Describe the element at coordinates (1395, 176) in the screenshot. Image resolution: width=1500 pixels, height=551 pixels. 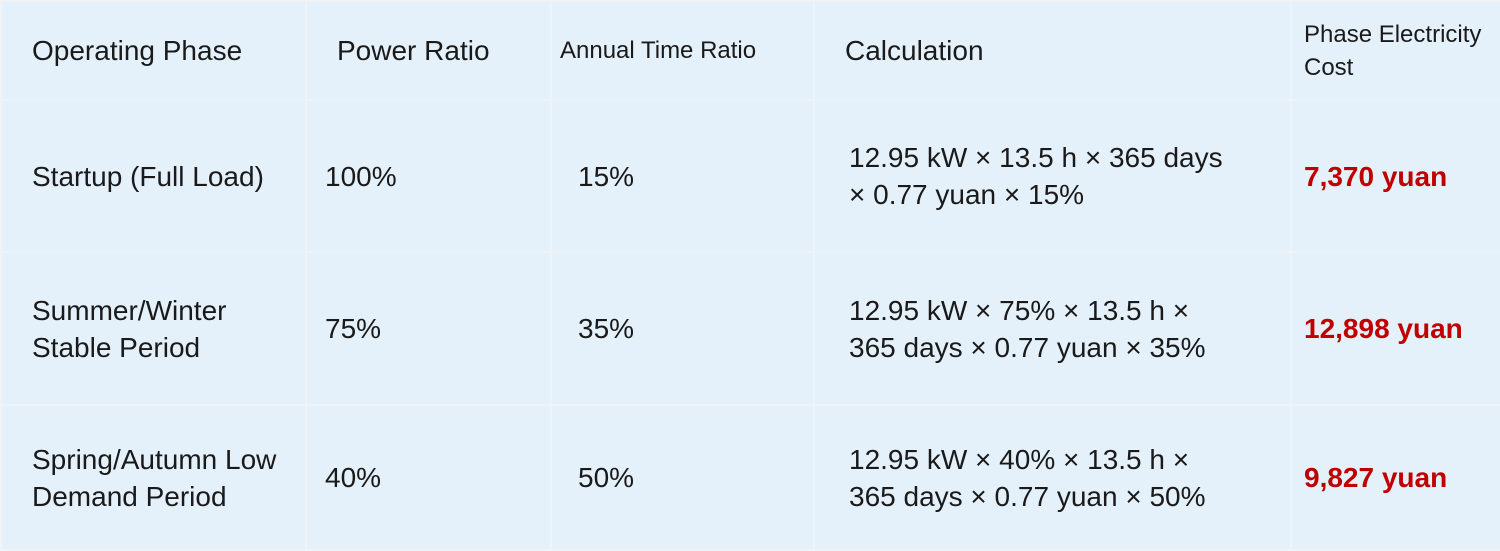
I see `cost-cell: 7,370 yuan` at that location.